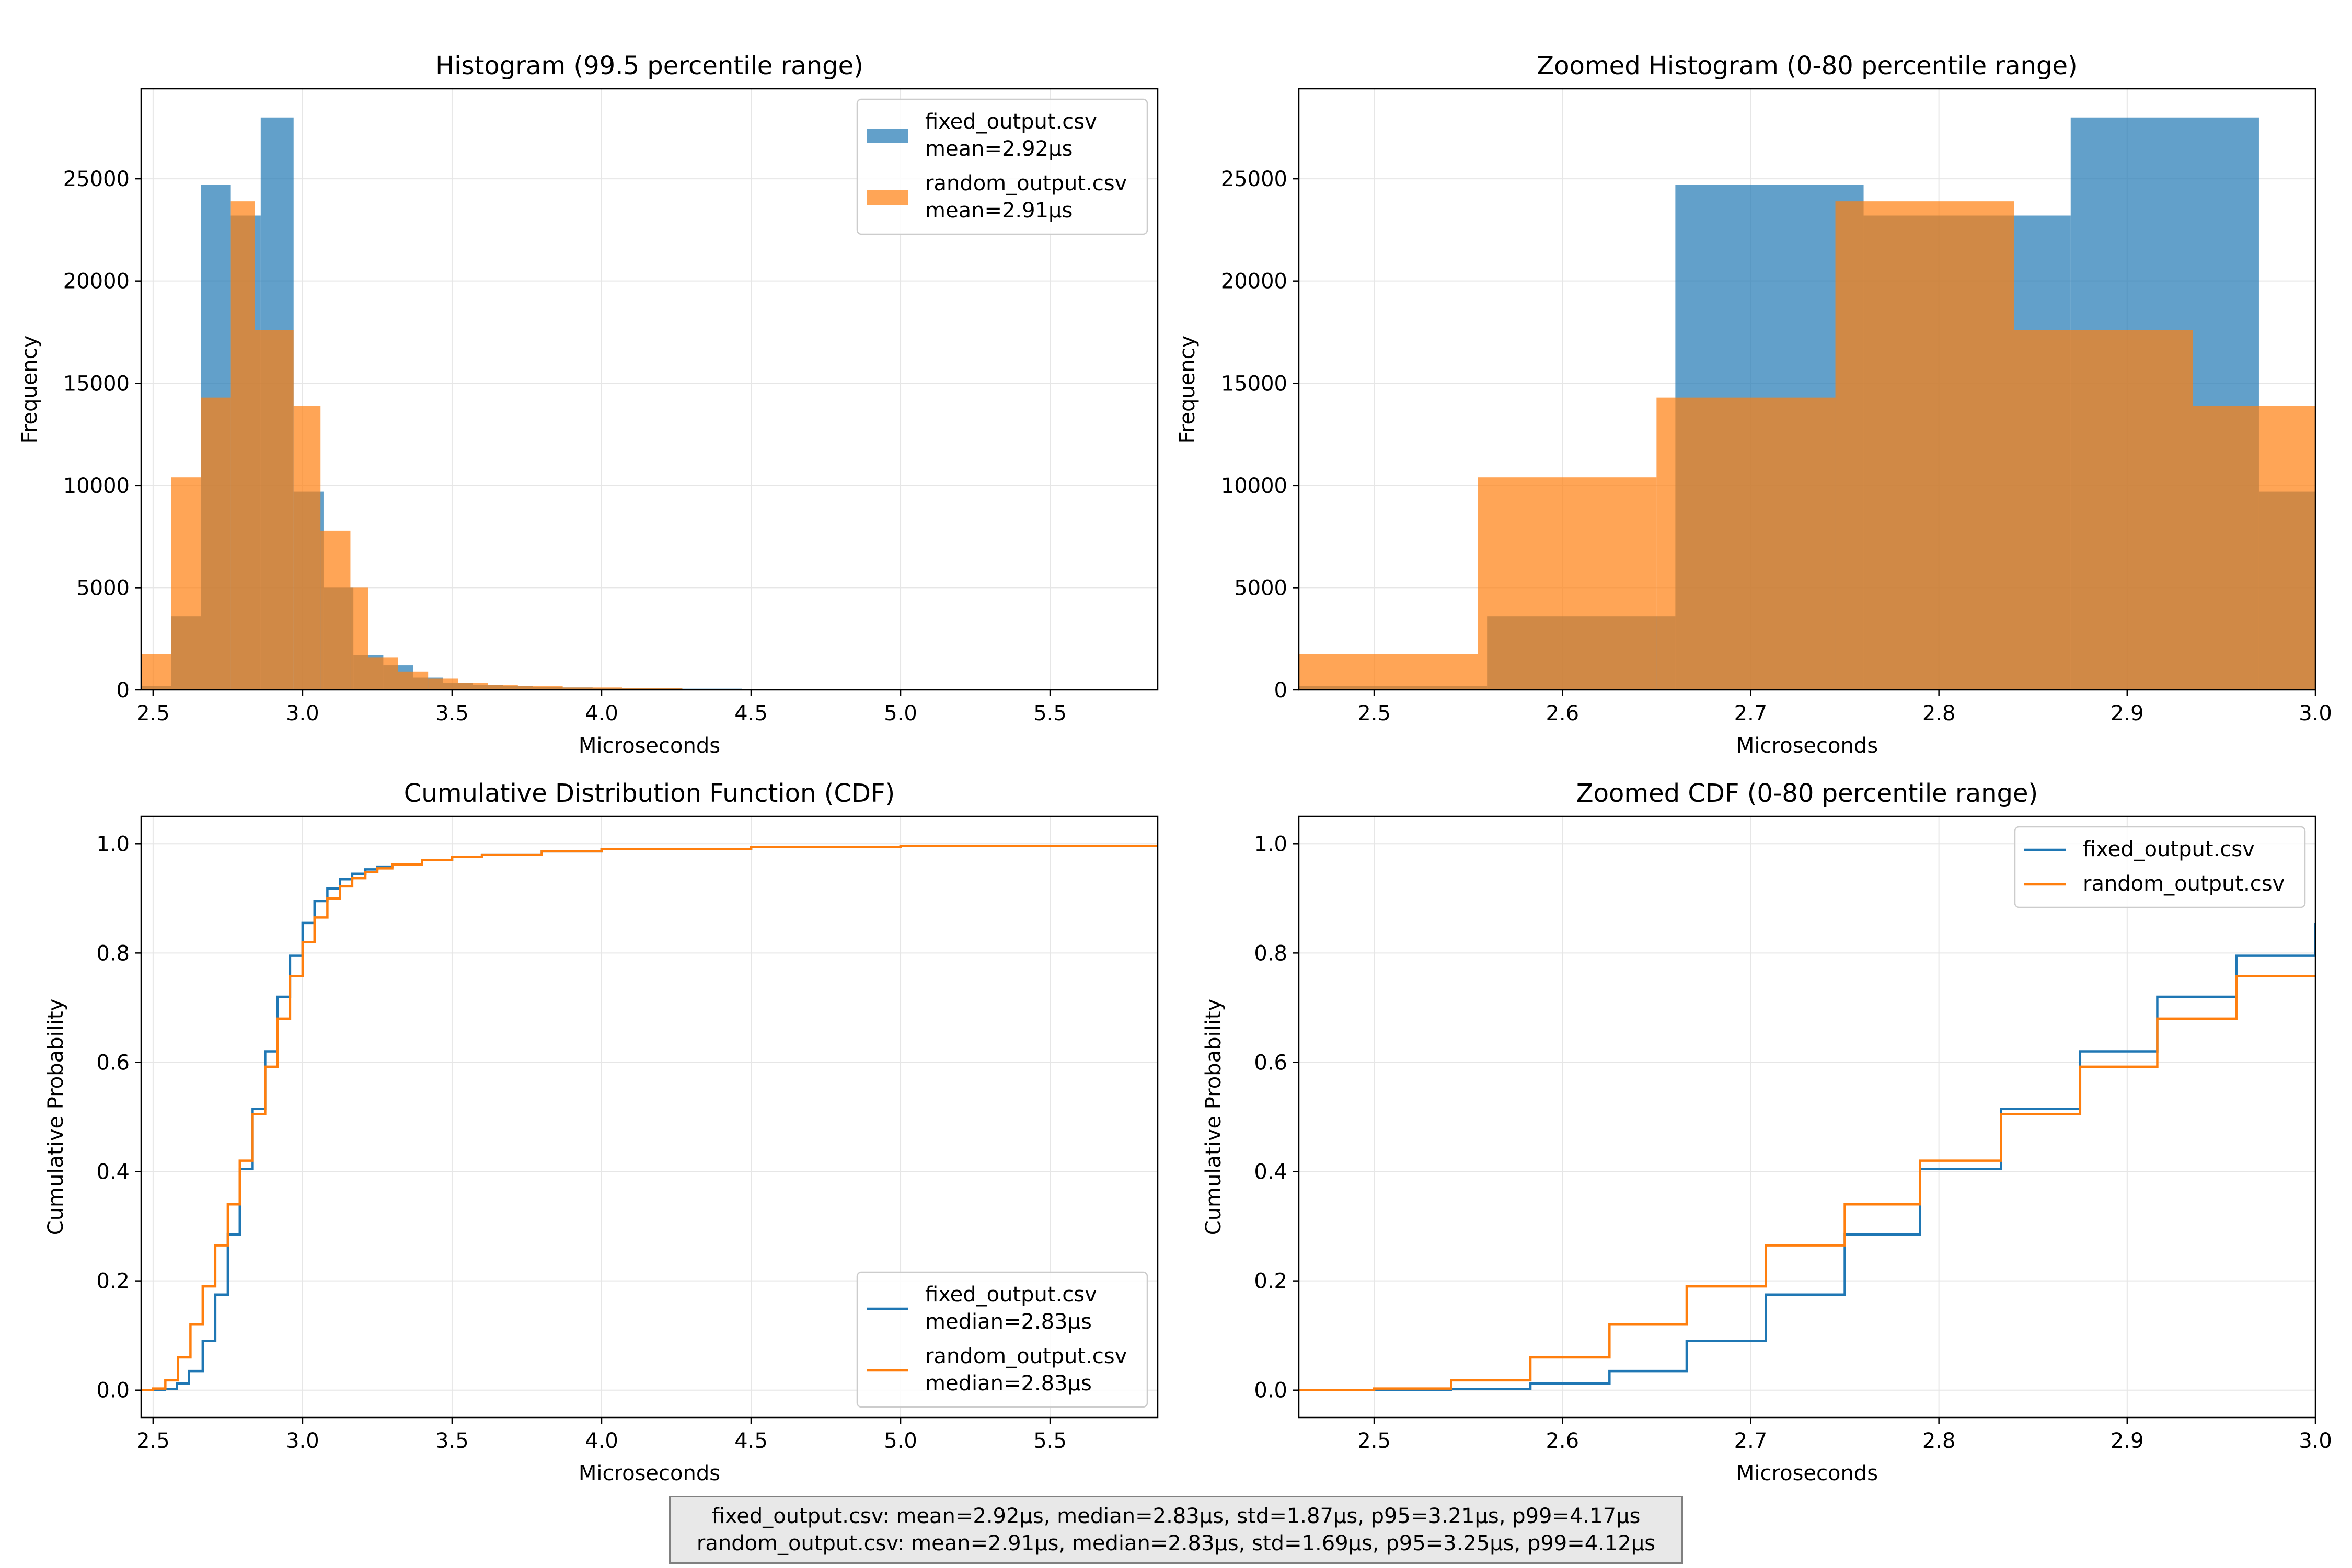  I want to click on plot-area, so click(1807, 1157).